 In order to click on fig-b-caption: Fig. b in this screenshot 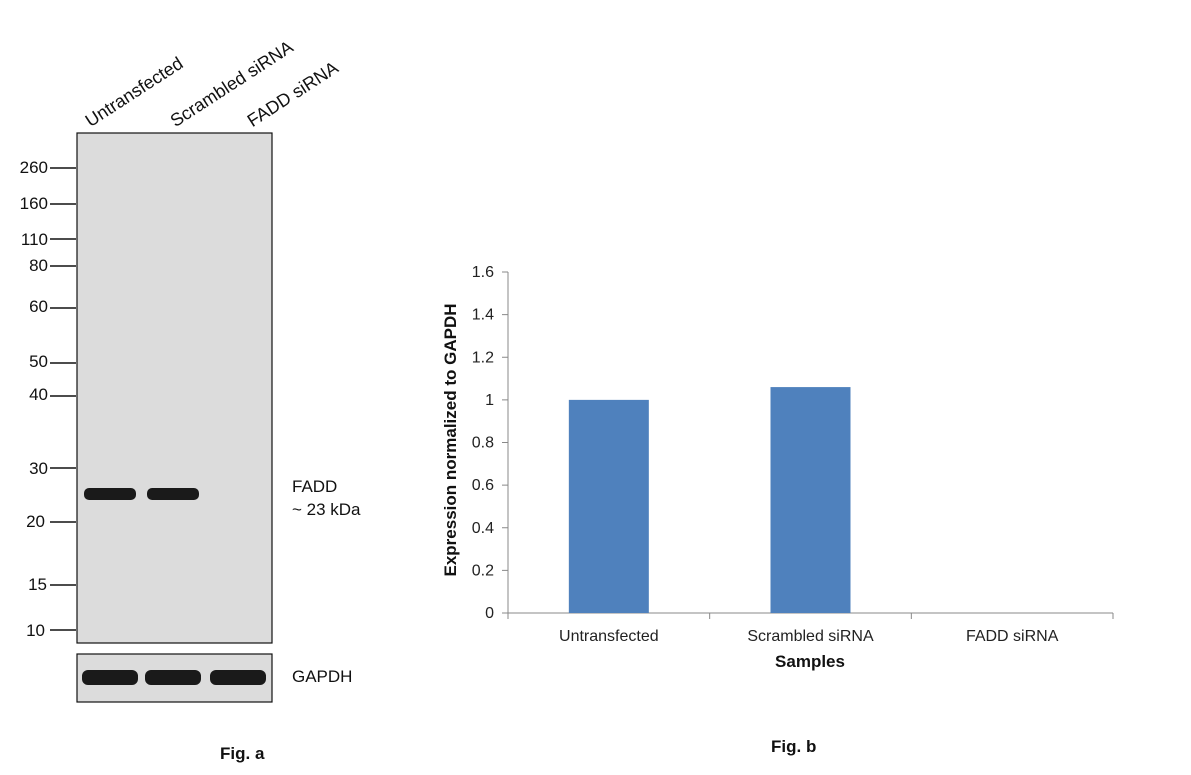, I will do `click(794, 746)`.